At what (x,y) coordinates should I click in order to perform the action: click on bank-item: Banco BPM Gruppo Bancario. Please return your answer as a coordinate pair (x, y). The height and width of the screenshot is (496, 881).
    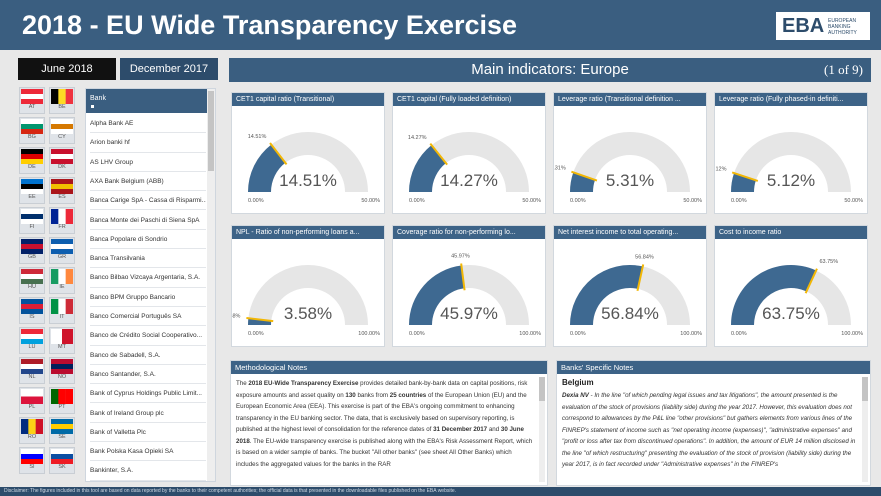
    Looking at the image, I should click on (148, 297).